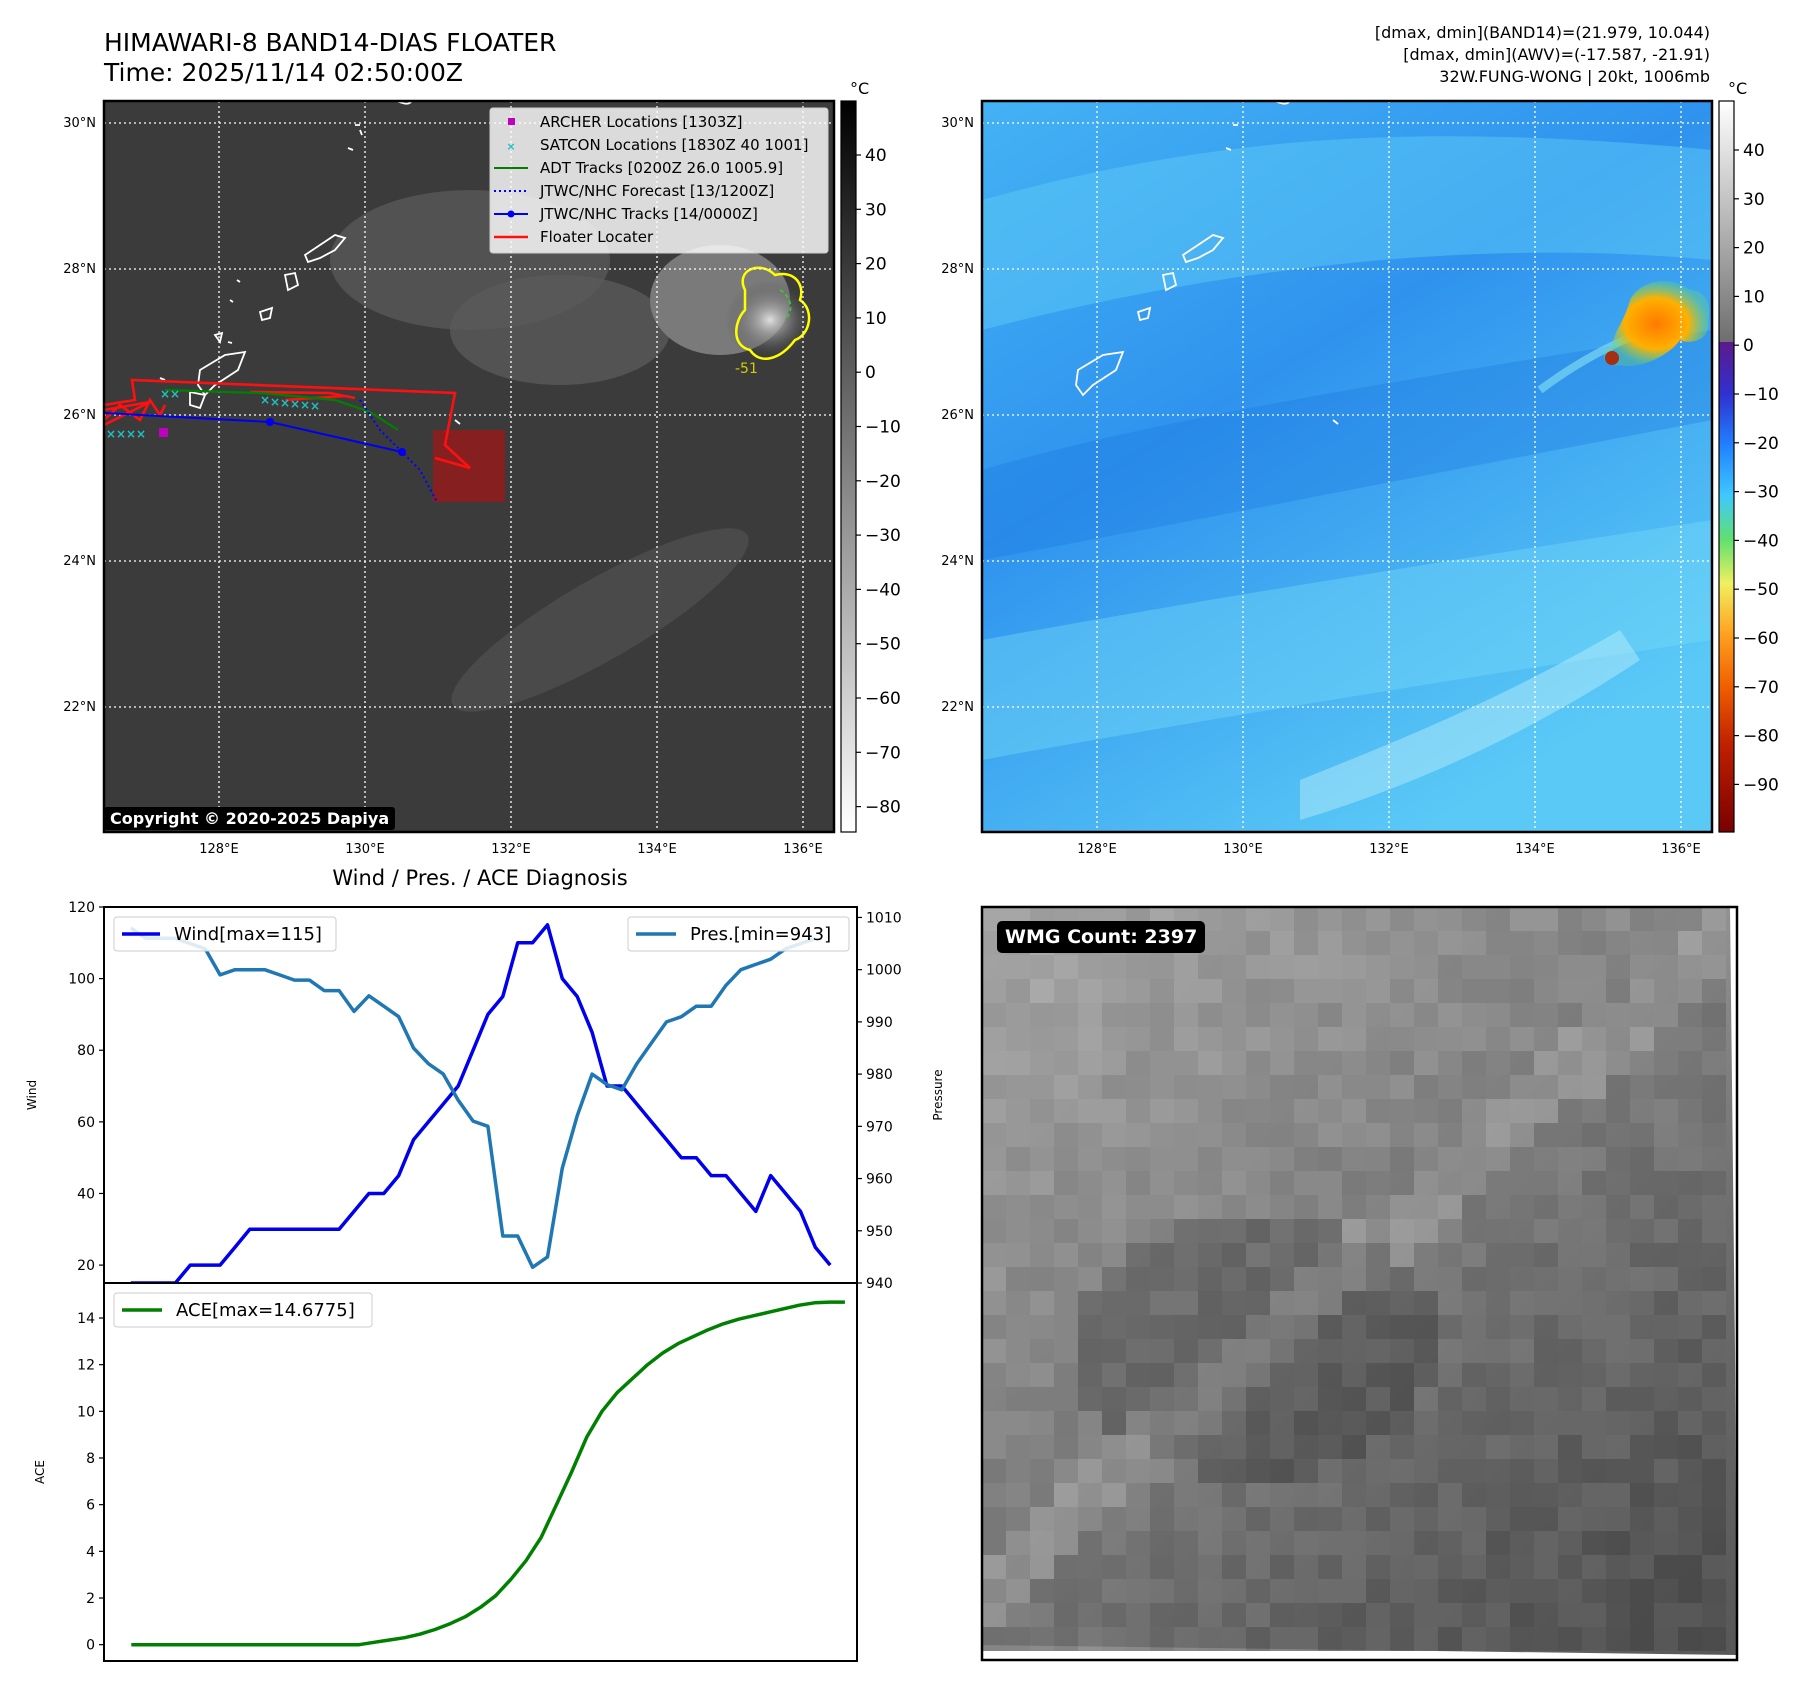 This screenshot has width=1797, height=1690. I want to click on ace-tick-label: 2, so click(90, 1599).